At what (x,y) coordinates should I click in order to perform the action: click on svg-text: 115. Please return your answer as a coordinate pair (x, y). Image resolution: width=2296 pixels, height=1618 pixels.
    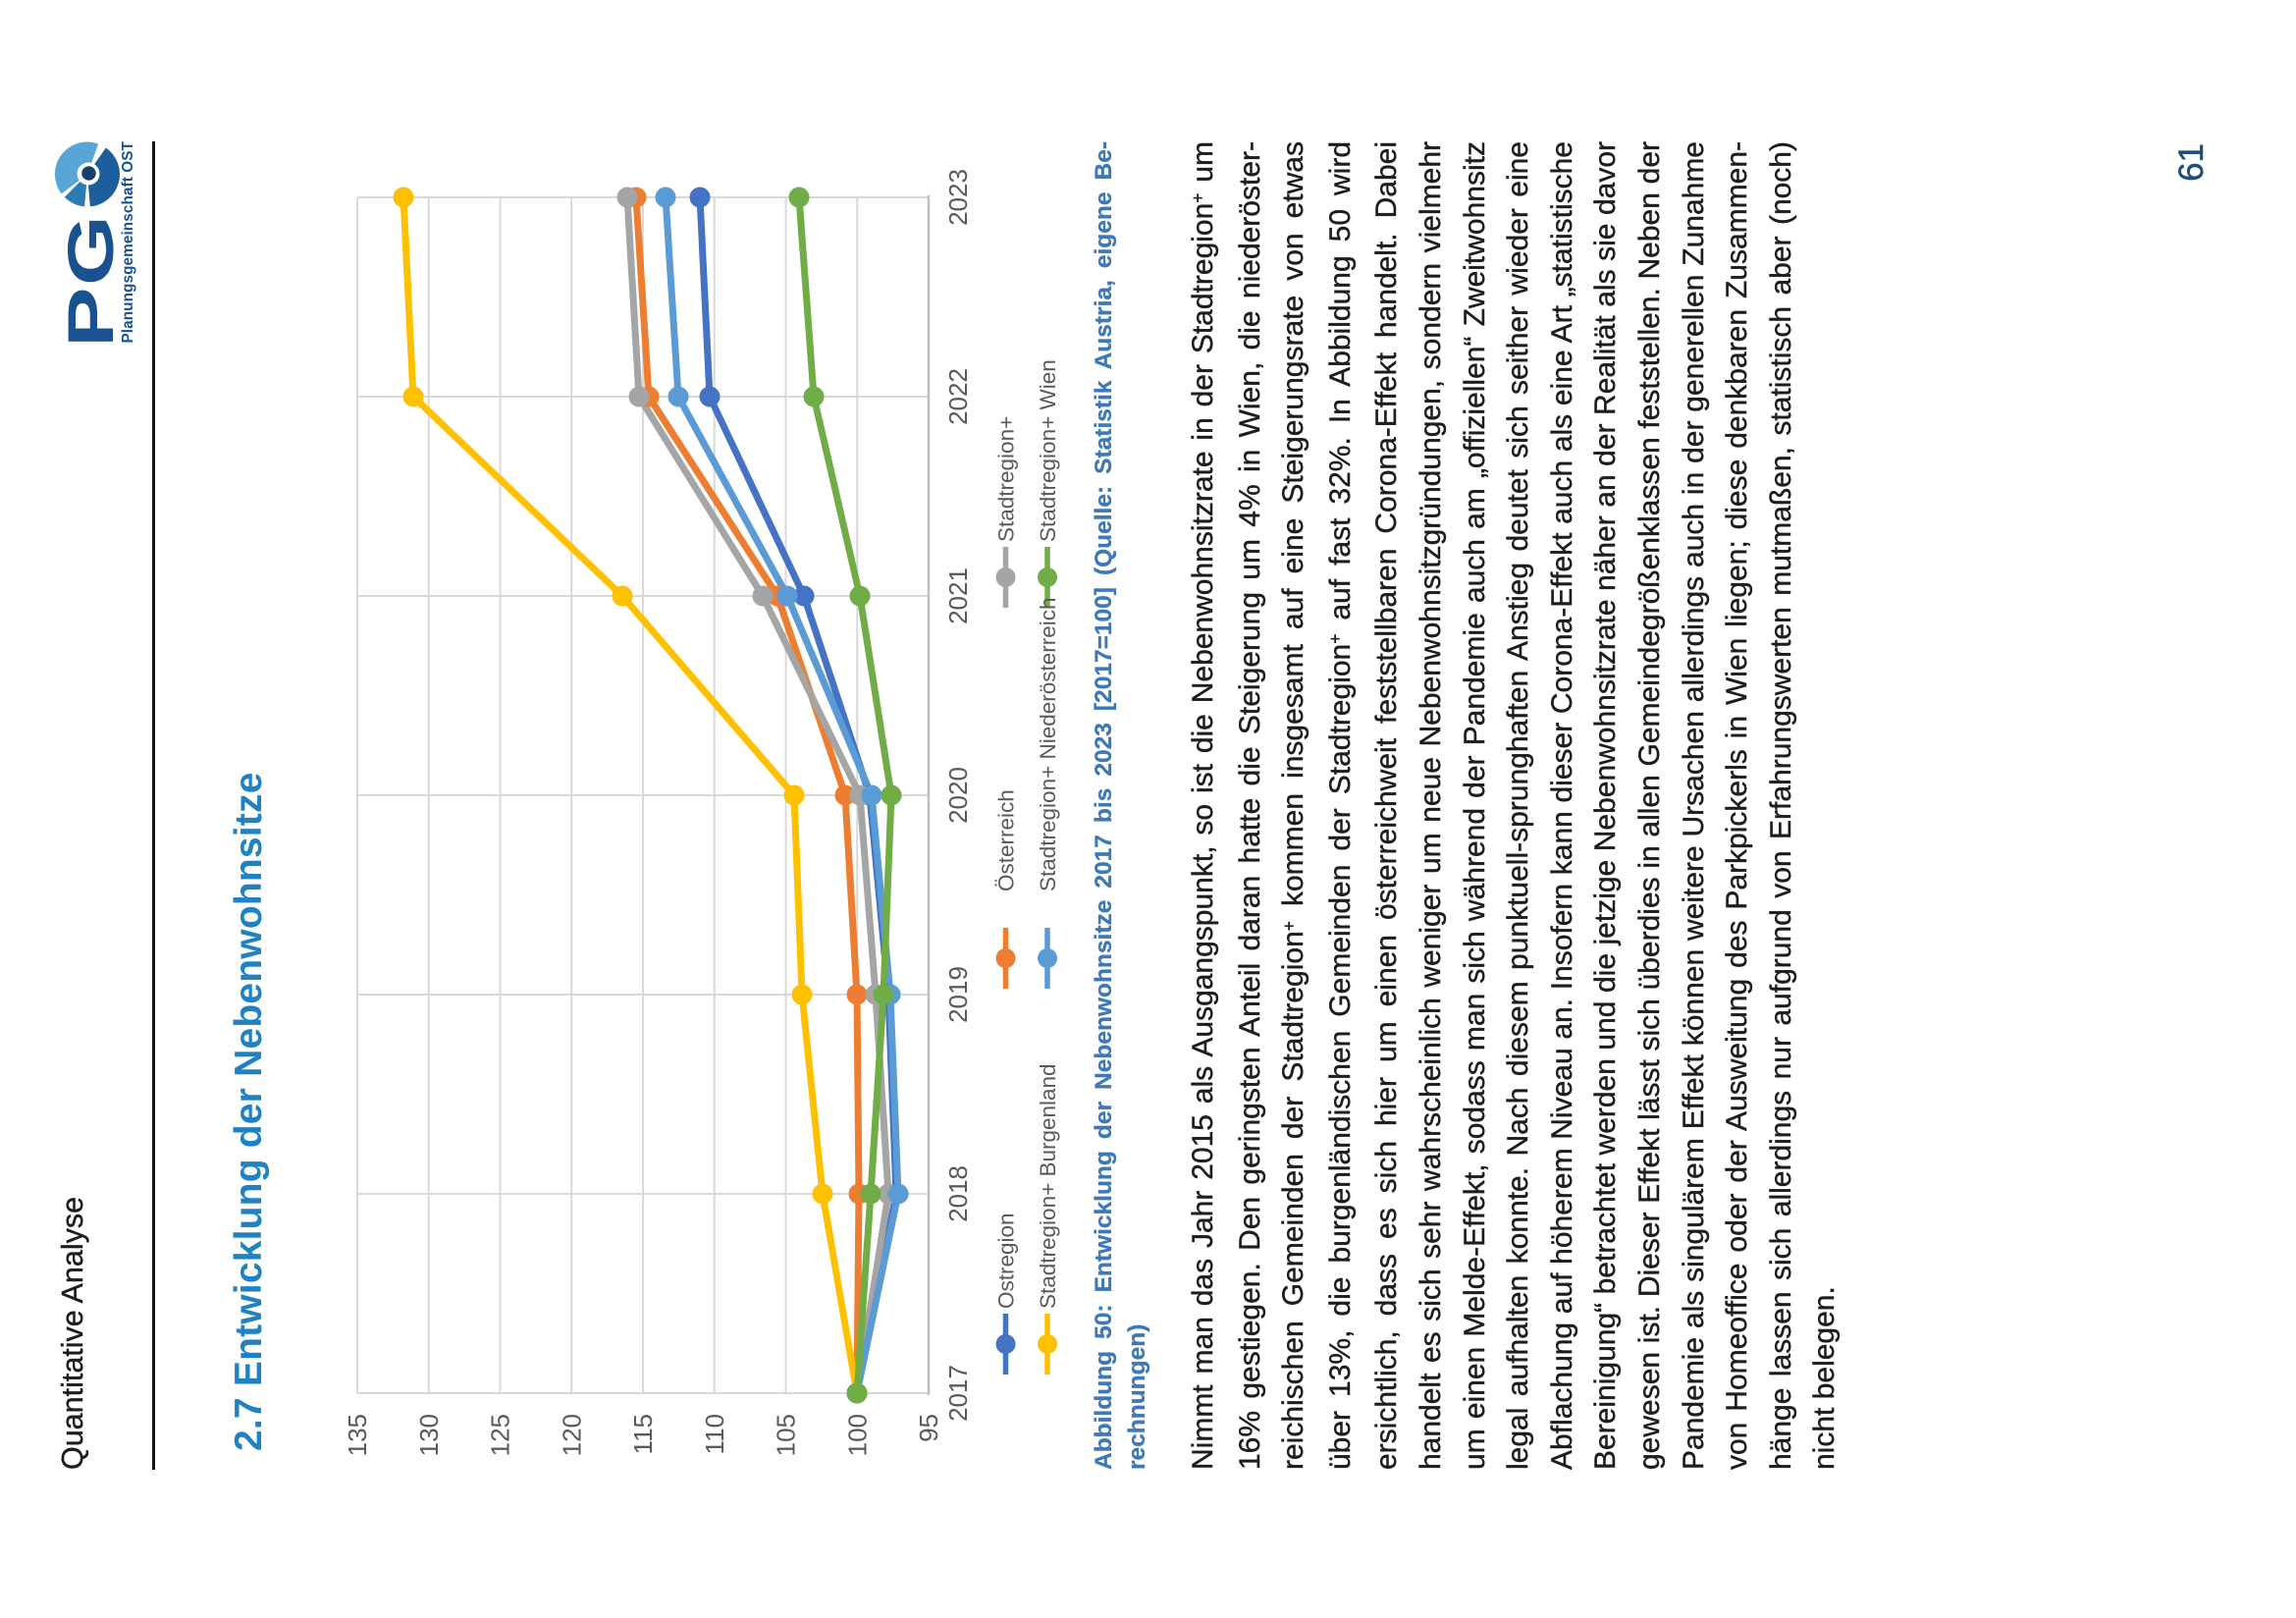
    Looking at the image, I should click on (643, 1434).